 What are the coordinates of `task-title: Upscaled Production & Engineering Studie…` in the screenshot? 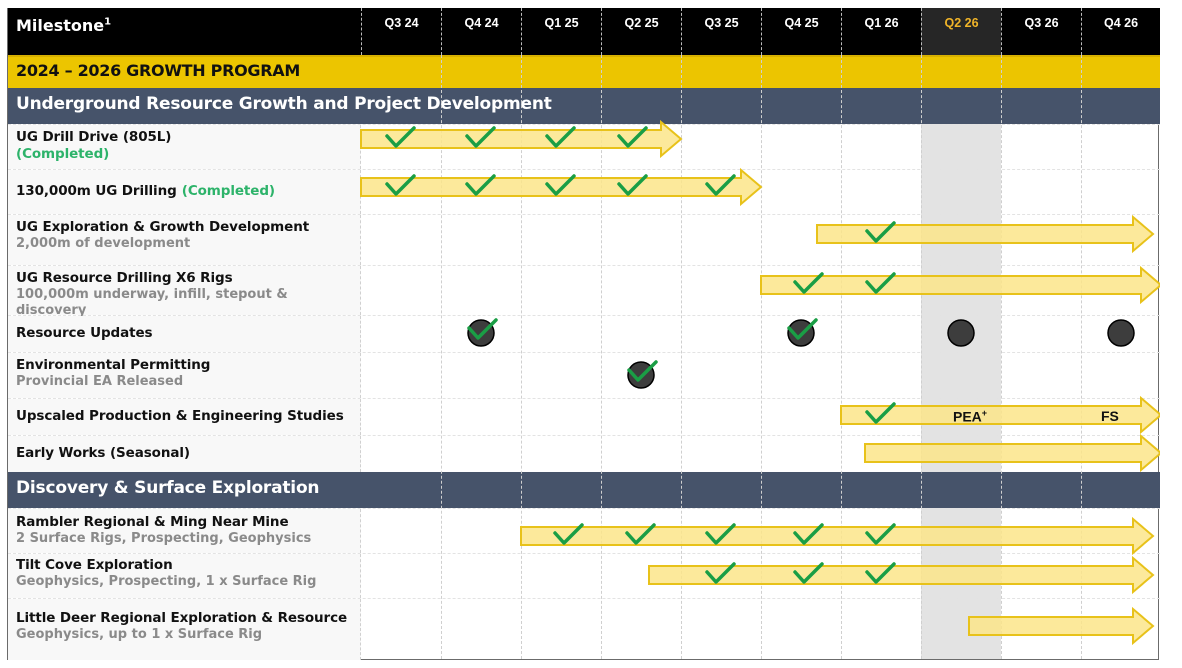 It's located at (180, 416).